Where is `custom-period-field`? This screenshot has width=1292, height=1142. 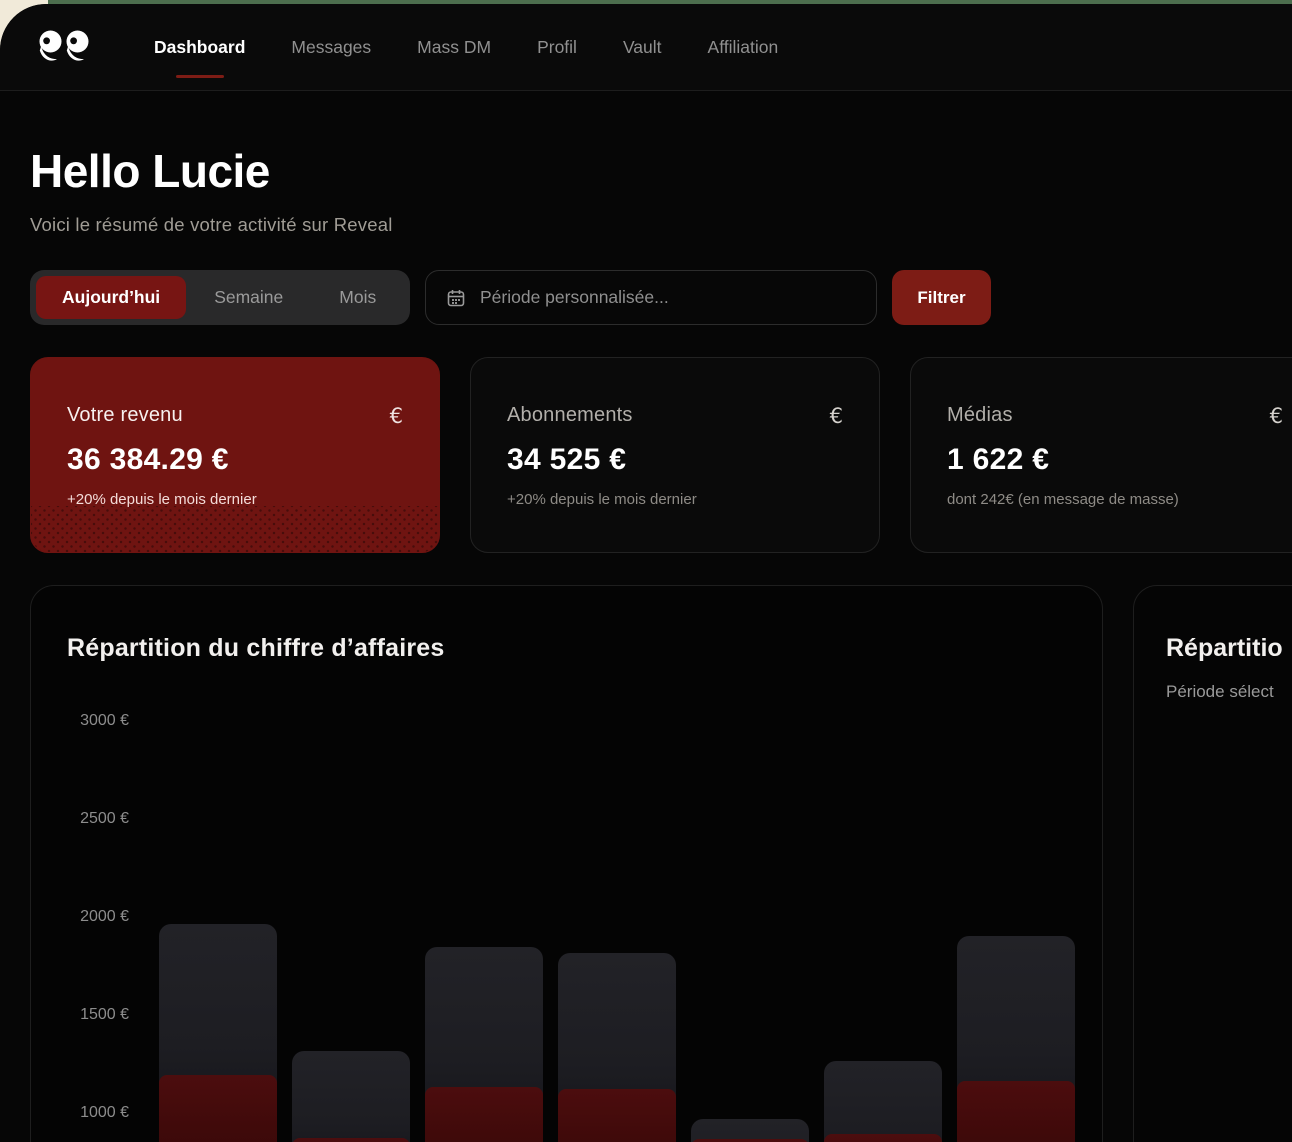 custom-period-field is located at coordinates (651, 297).